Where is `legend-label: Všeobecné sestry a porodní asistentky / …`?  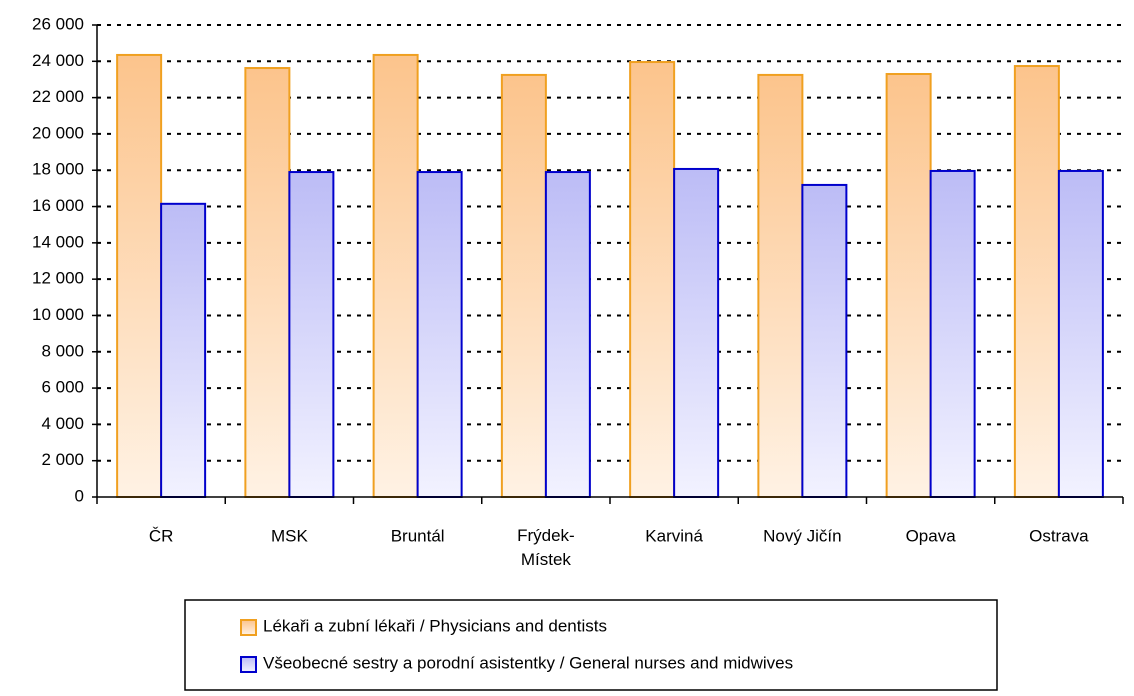 legend-label: Všeobecné sestry a porodní asistentky / … is located at coordinates (528, 662).